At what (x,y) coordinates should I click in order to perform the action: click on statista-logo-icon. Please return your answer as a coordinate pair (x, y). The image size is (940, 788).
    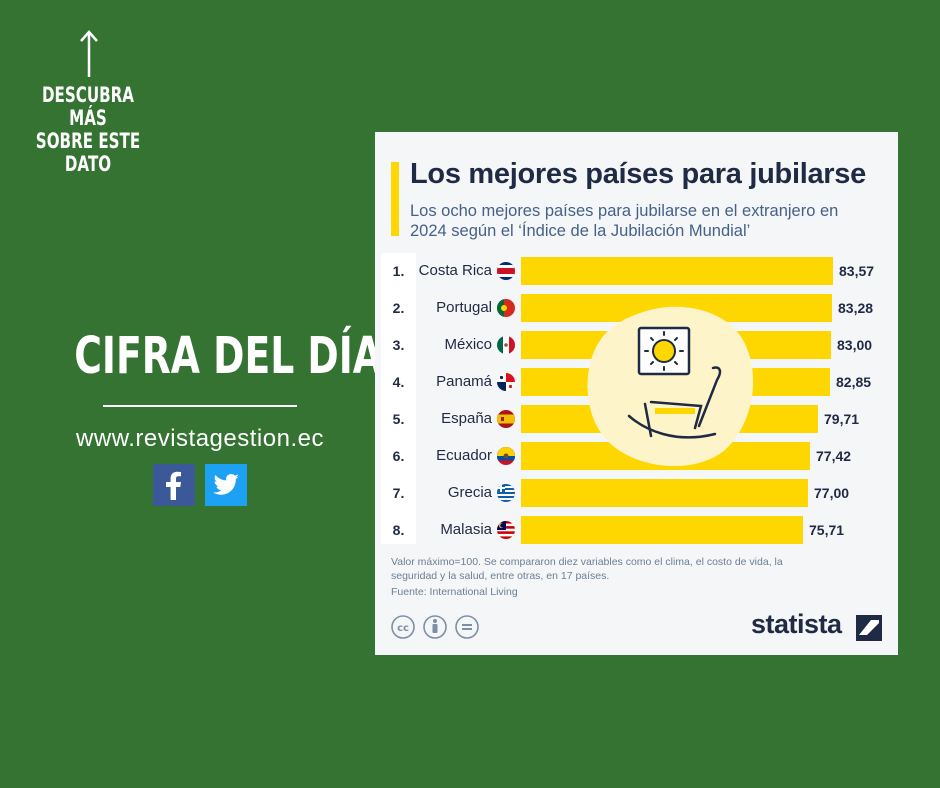
    Looking at the image, I should click on (869, 628).